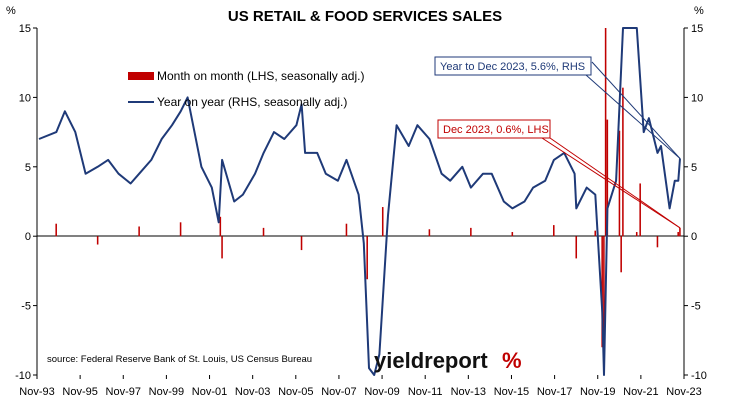 The height and width of the screenshot is (400, 730). I want to click on annotation-mom: Dec 2023, 0.6%, LHS, so click(559, 174).